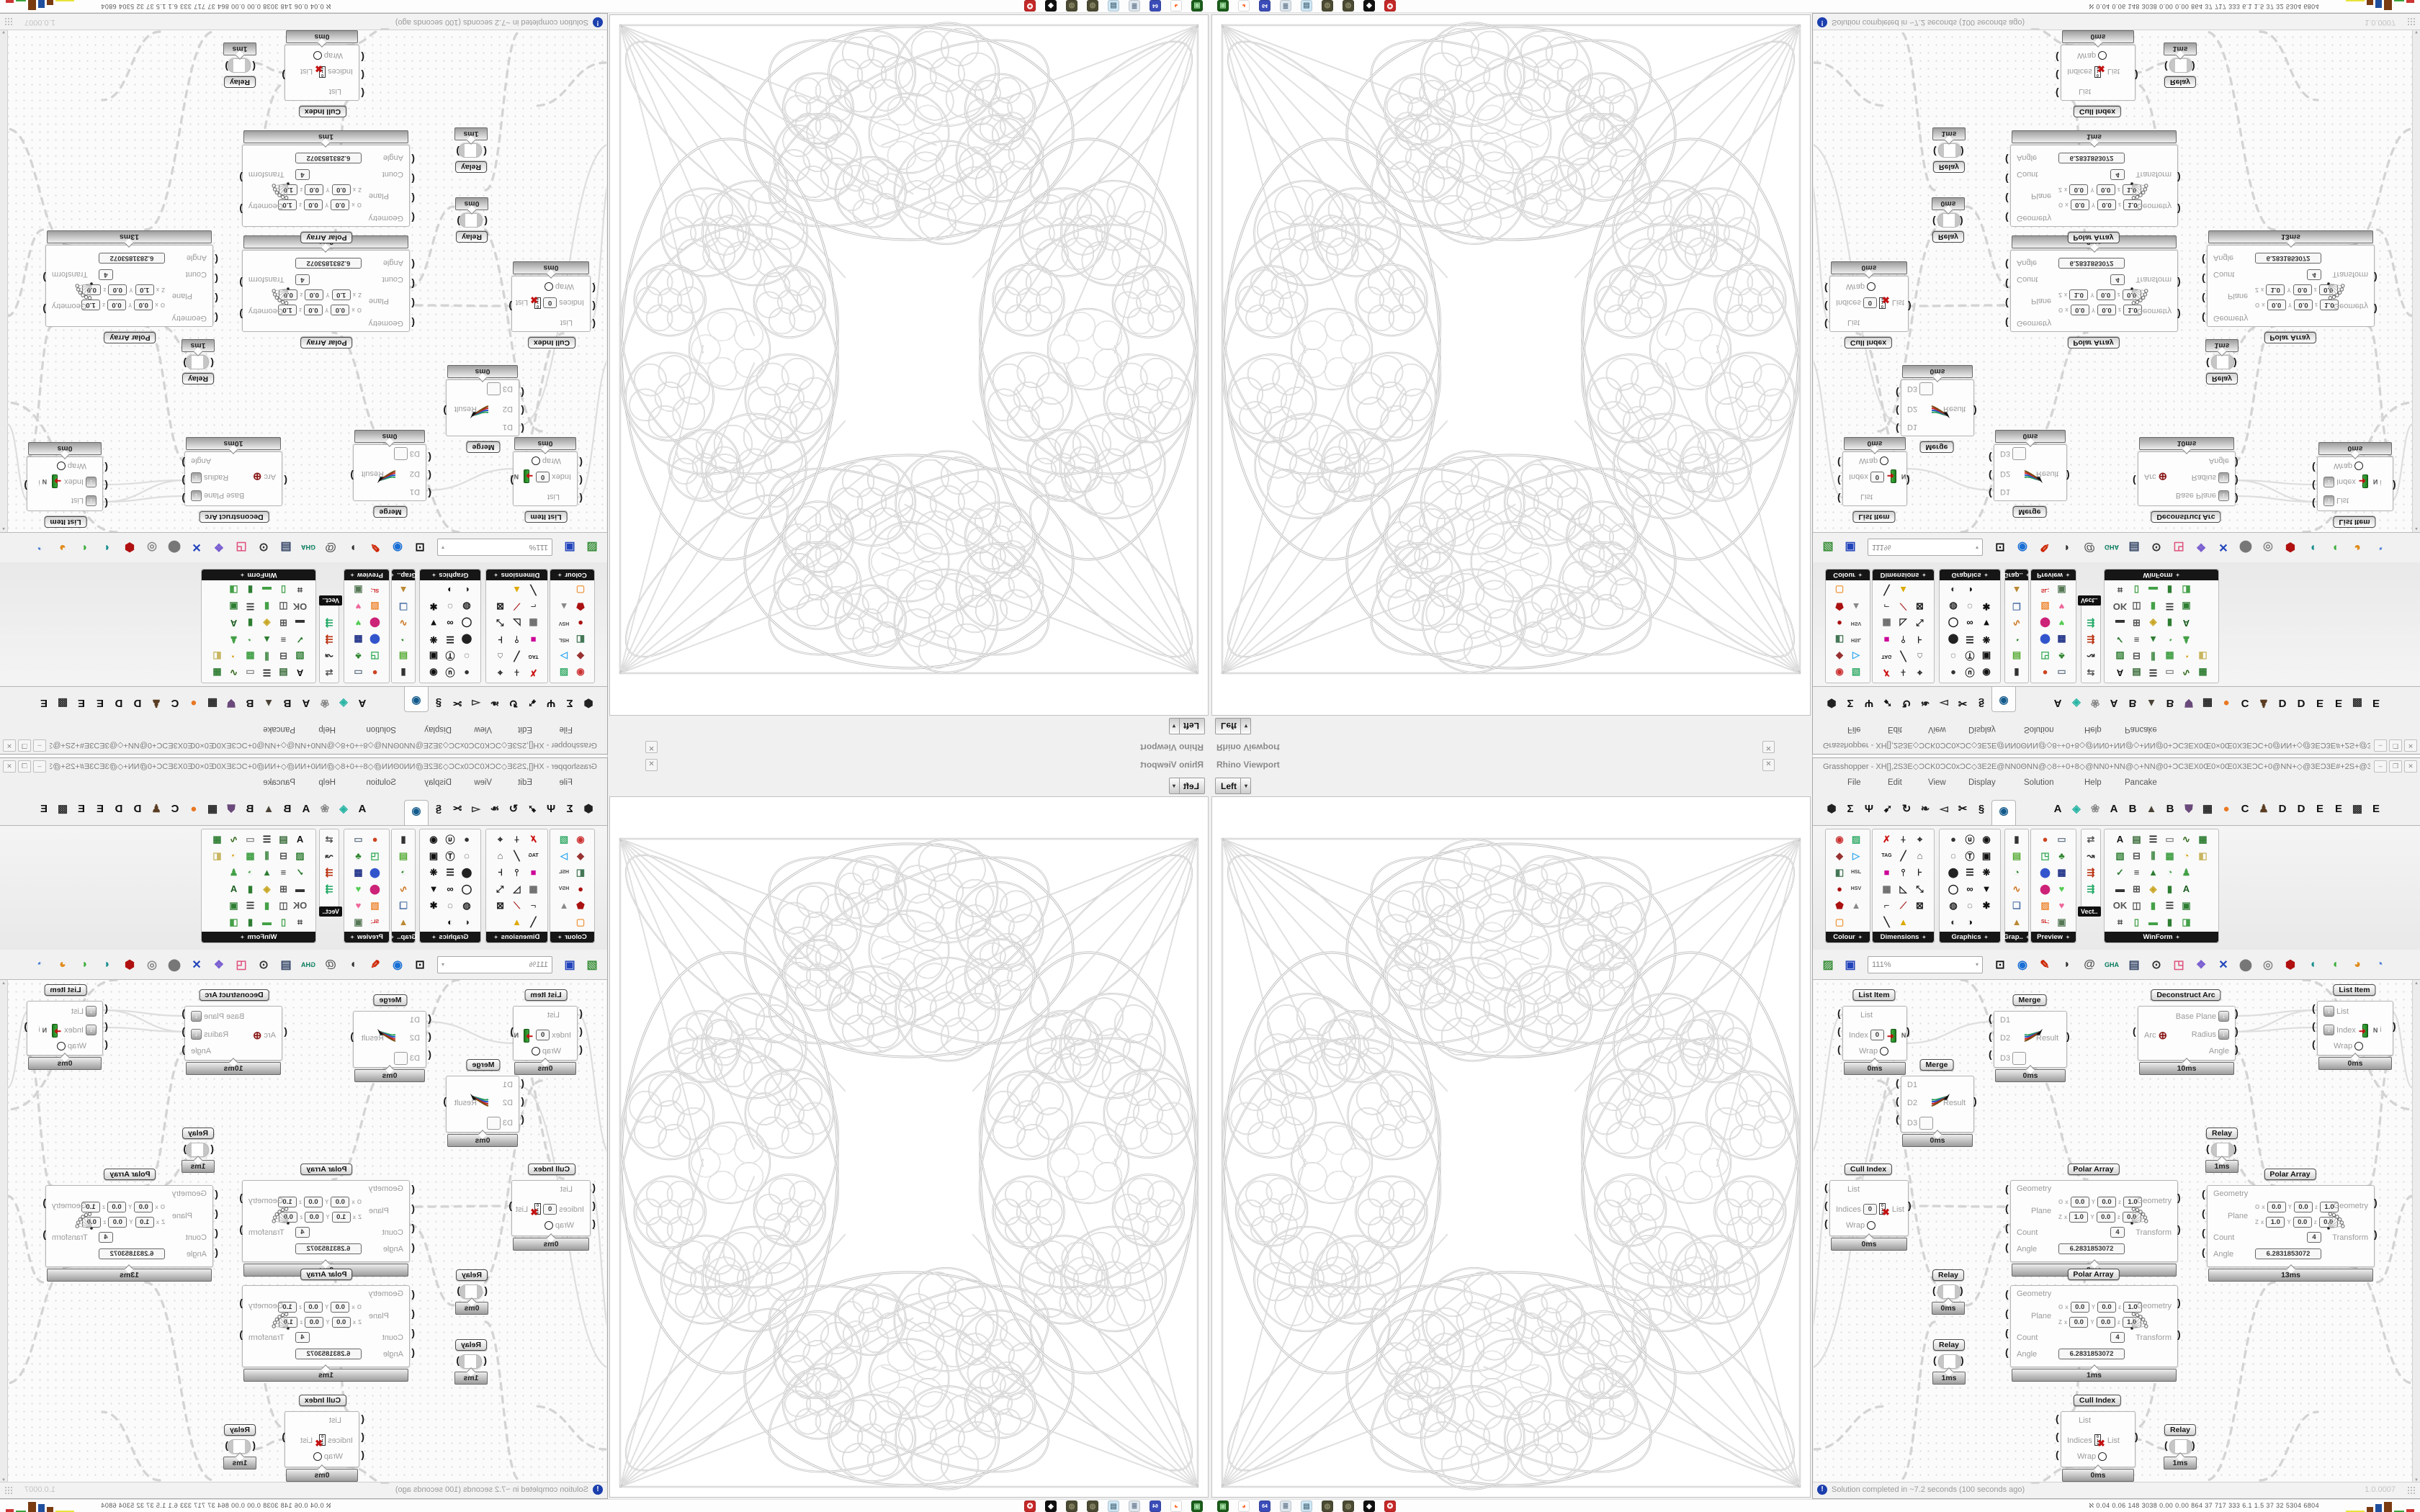  I want to click on floppy-64-icon: 64, so click(1155, 6).